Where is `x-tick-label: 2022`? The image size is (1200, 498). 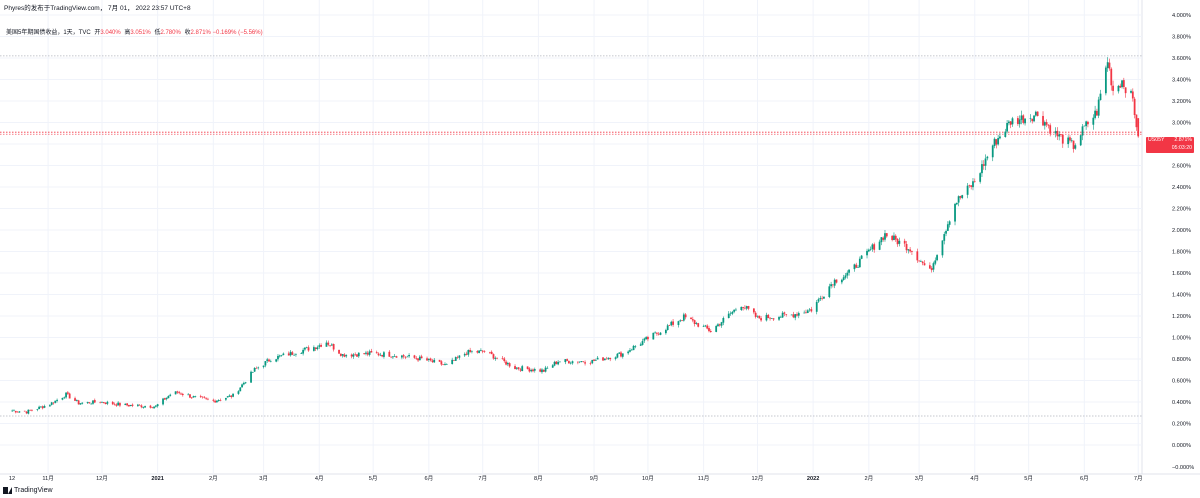
x-tick-label: 2022 is located at coordinates (813, 479).